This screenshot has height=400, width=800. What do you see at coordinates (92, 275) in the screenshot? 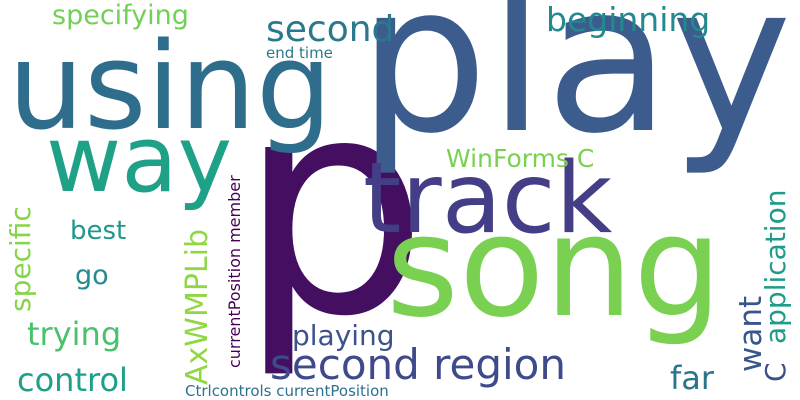
I see `word-go: go` at bounding box center [92, 275].